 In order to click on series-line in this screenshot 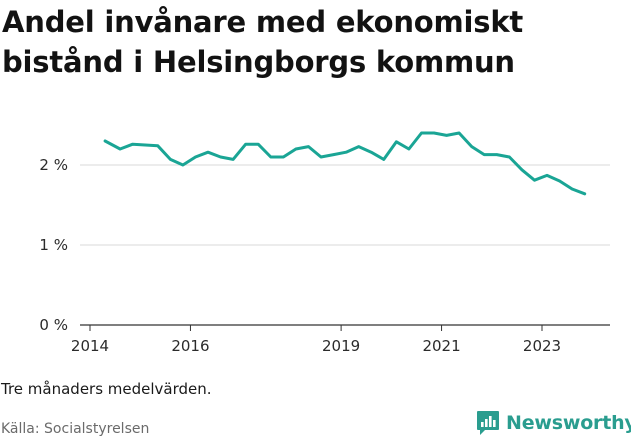, I will do `click(345, 163)`.